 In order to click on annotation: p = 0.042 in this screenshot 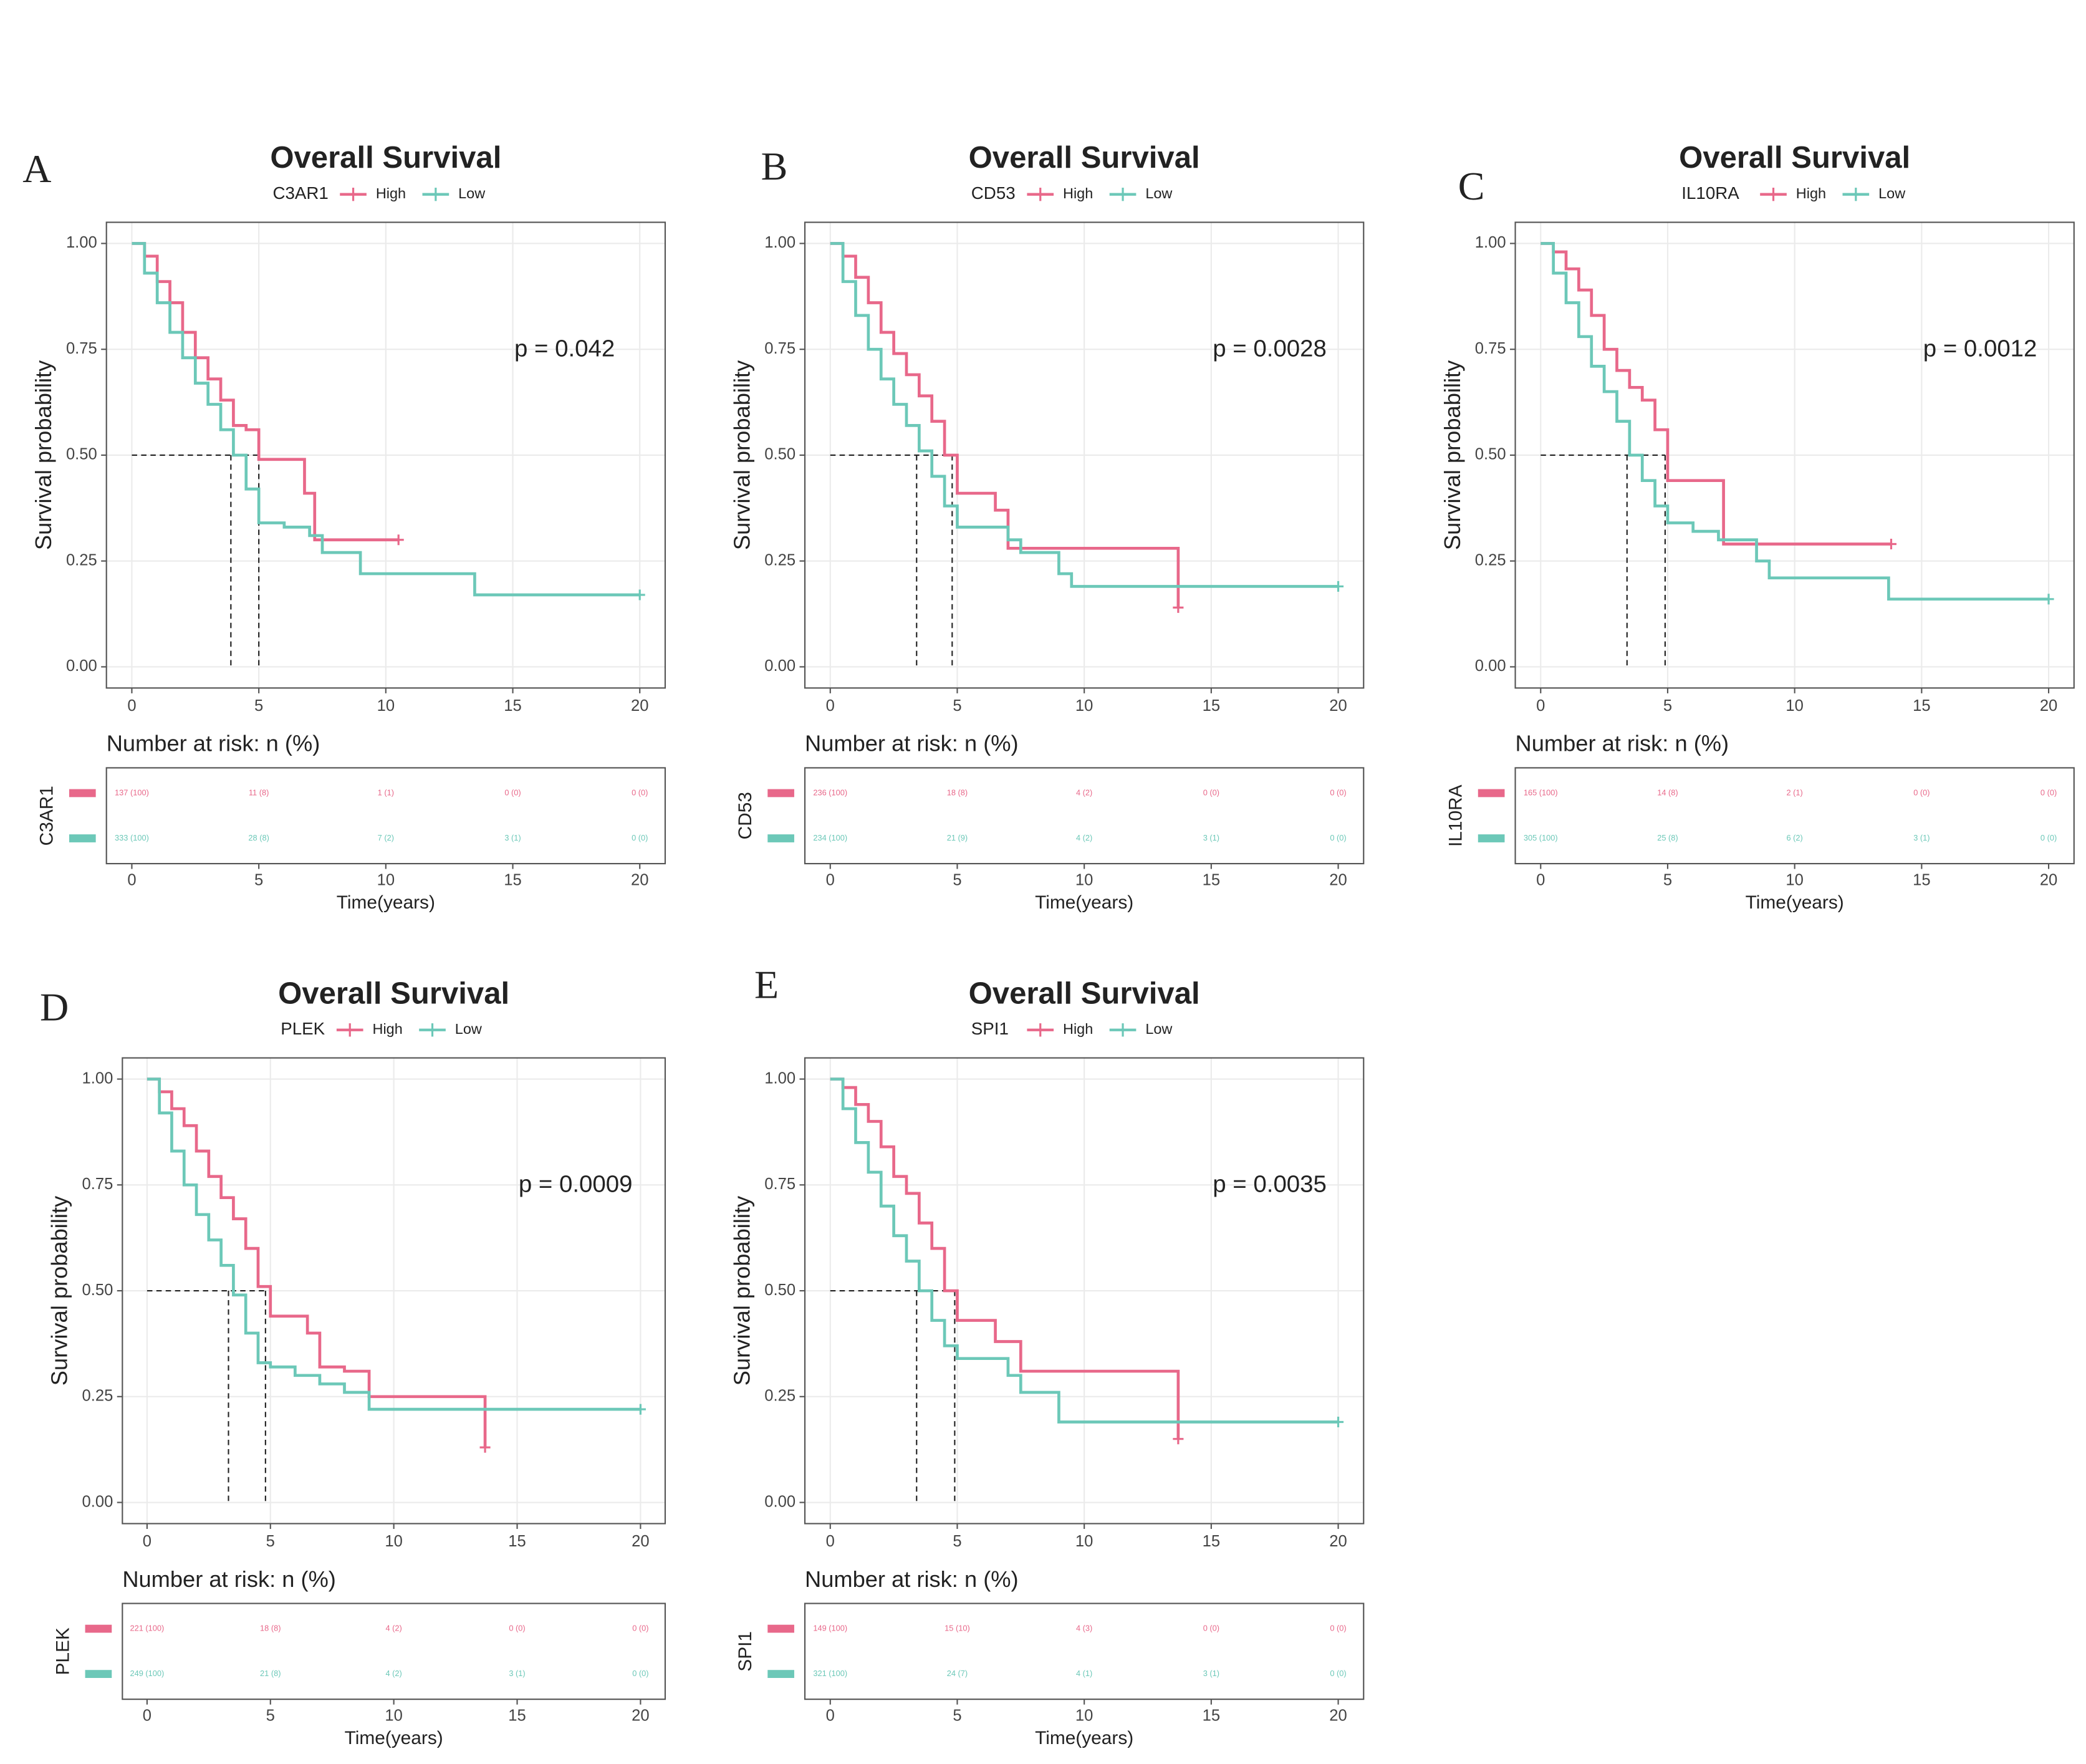, I will do `click(564, 348)`.